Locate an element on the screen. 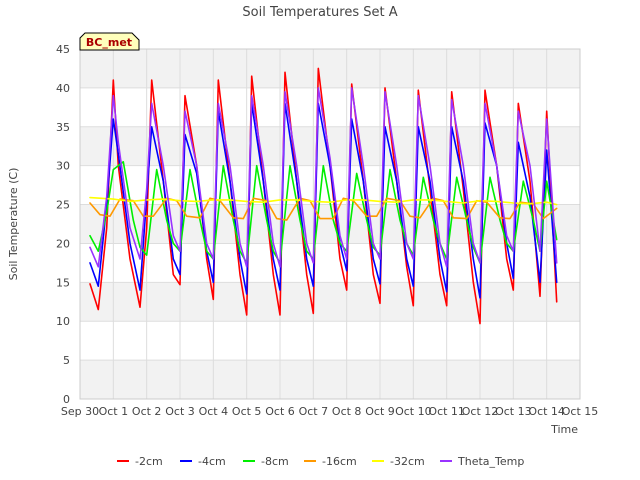  x-tick-label: Oct 6 is located at coordinates (280, 411).